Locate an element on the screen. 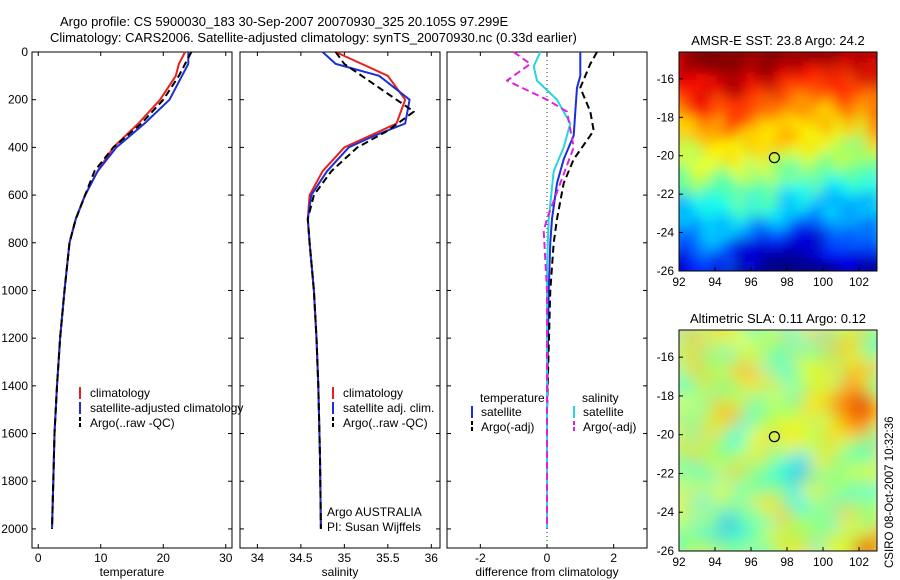 The image size is (900, 580). salinity-xtick-label: 34 is located at coordinates (258, 558).